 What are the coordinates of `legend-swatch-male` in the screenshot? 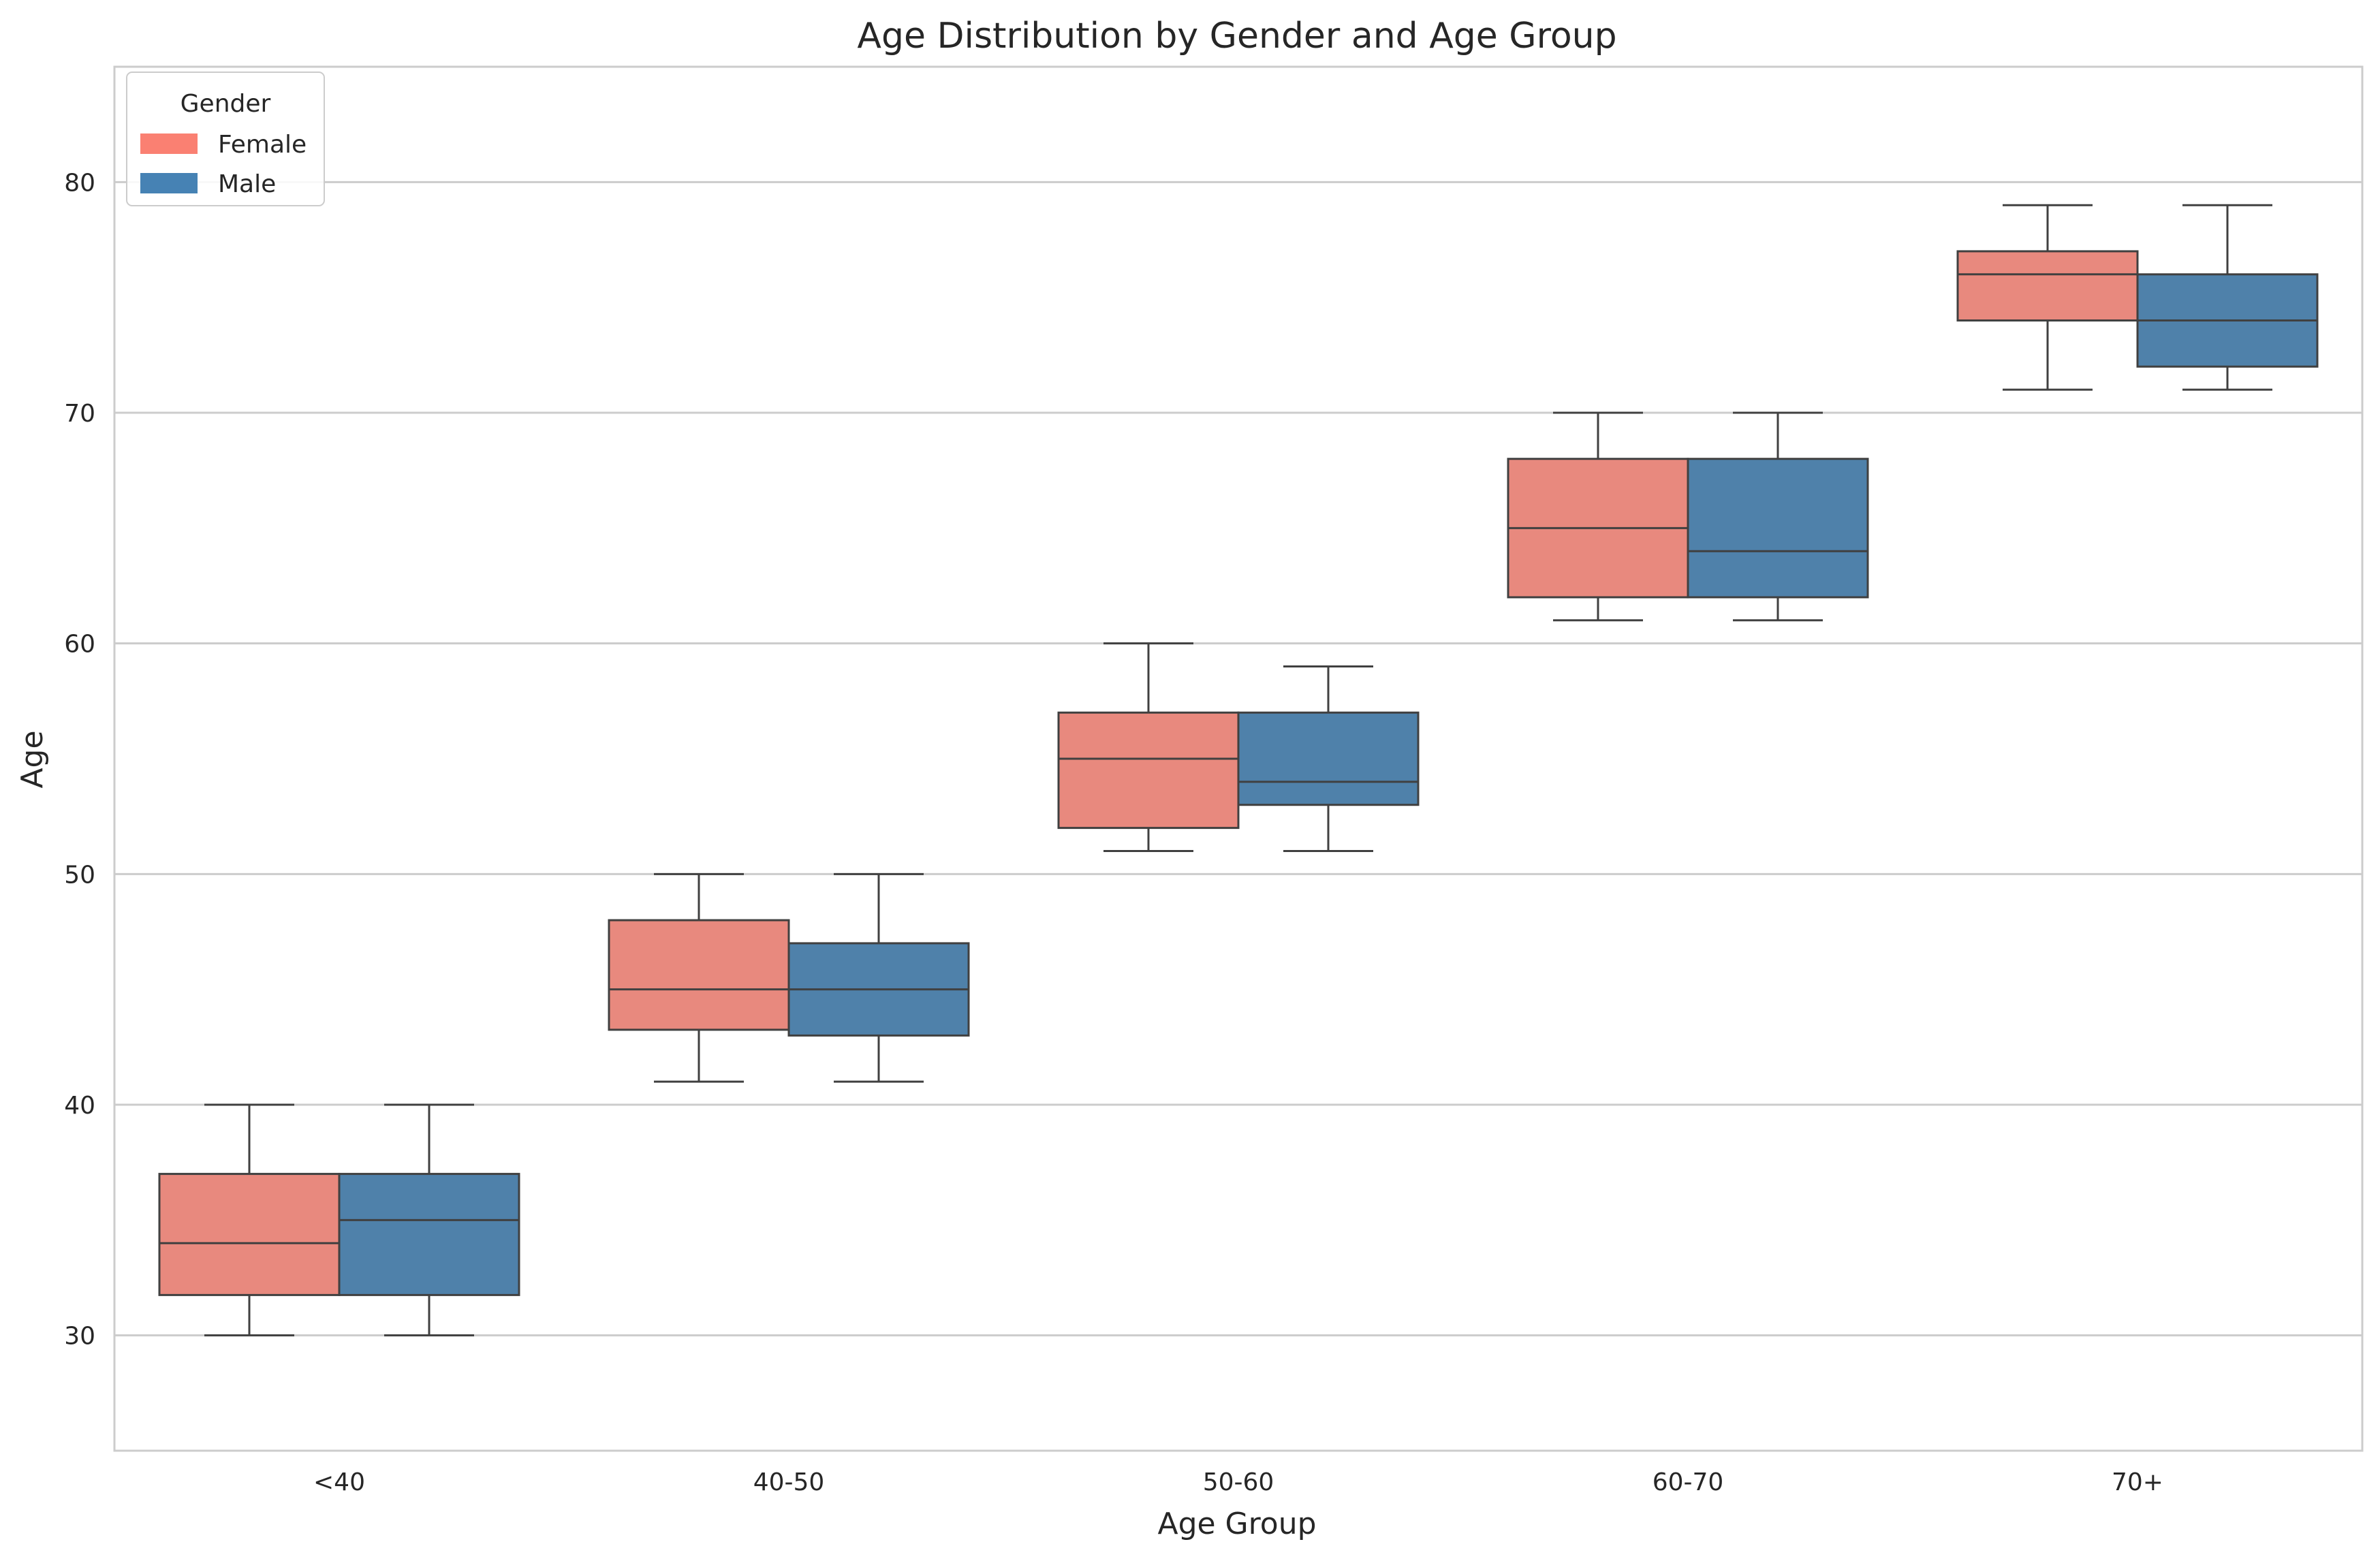 It's located at (169, 183).